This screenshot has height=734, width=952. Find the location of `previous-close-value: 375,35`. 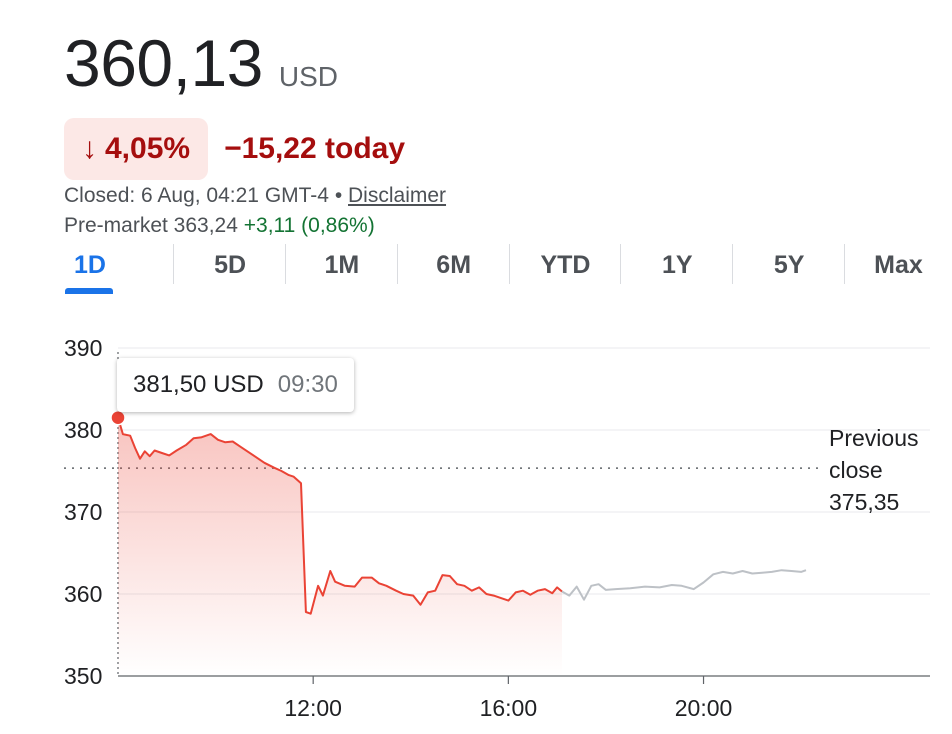

previous-close-value: 375,35 is located at coordinates (864, 502).